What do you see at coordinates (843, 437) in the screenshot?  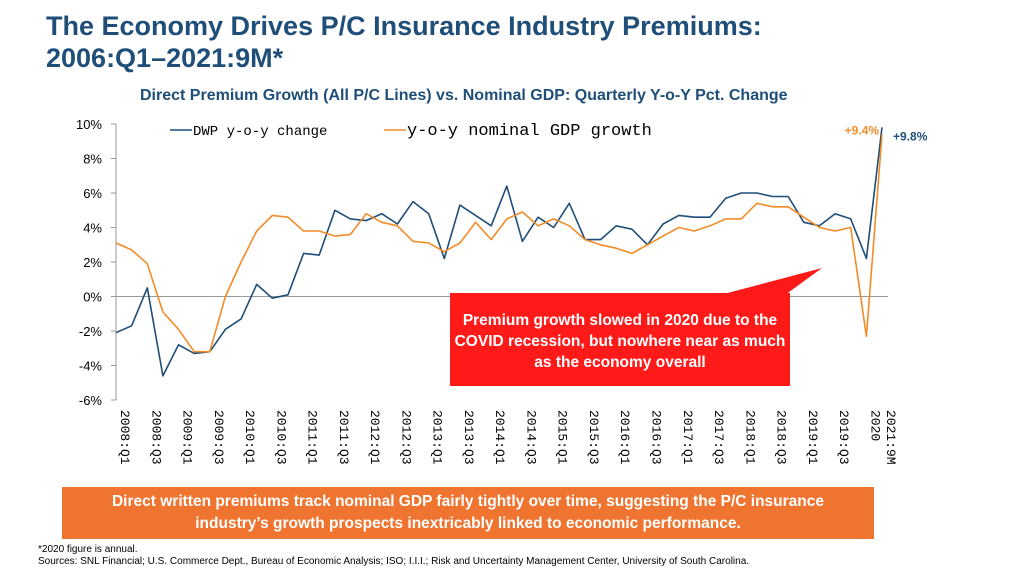 I see `x-tick-label: 2019:Q3` at bounding box center [843, 437].